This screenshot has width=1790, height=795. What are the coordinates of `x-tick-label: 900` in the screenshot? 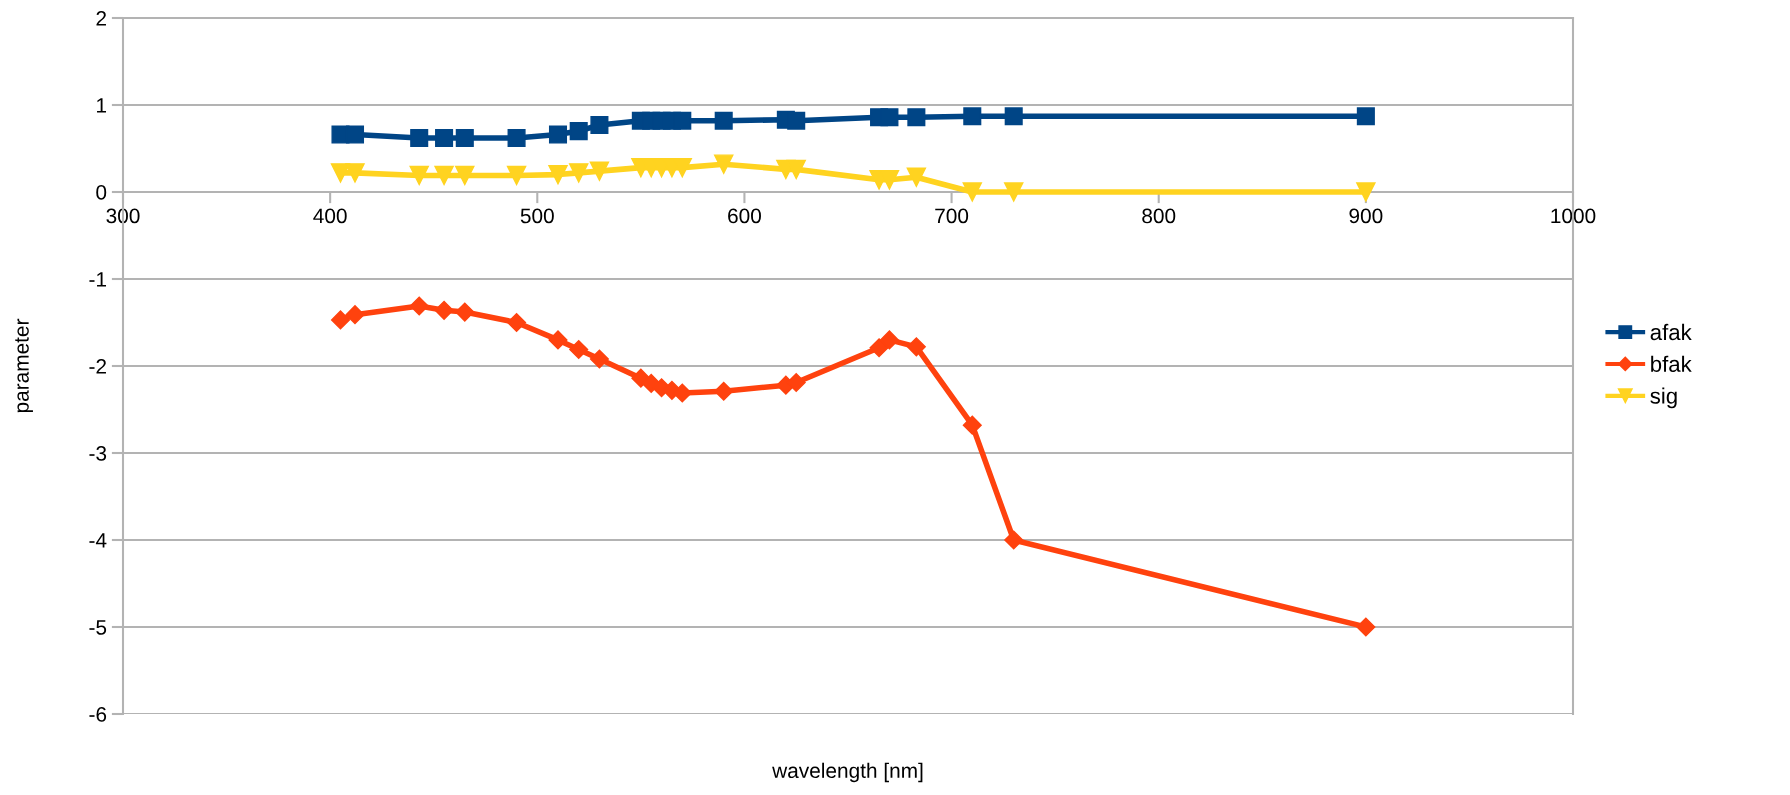 It's located at (1366, 216).